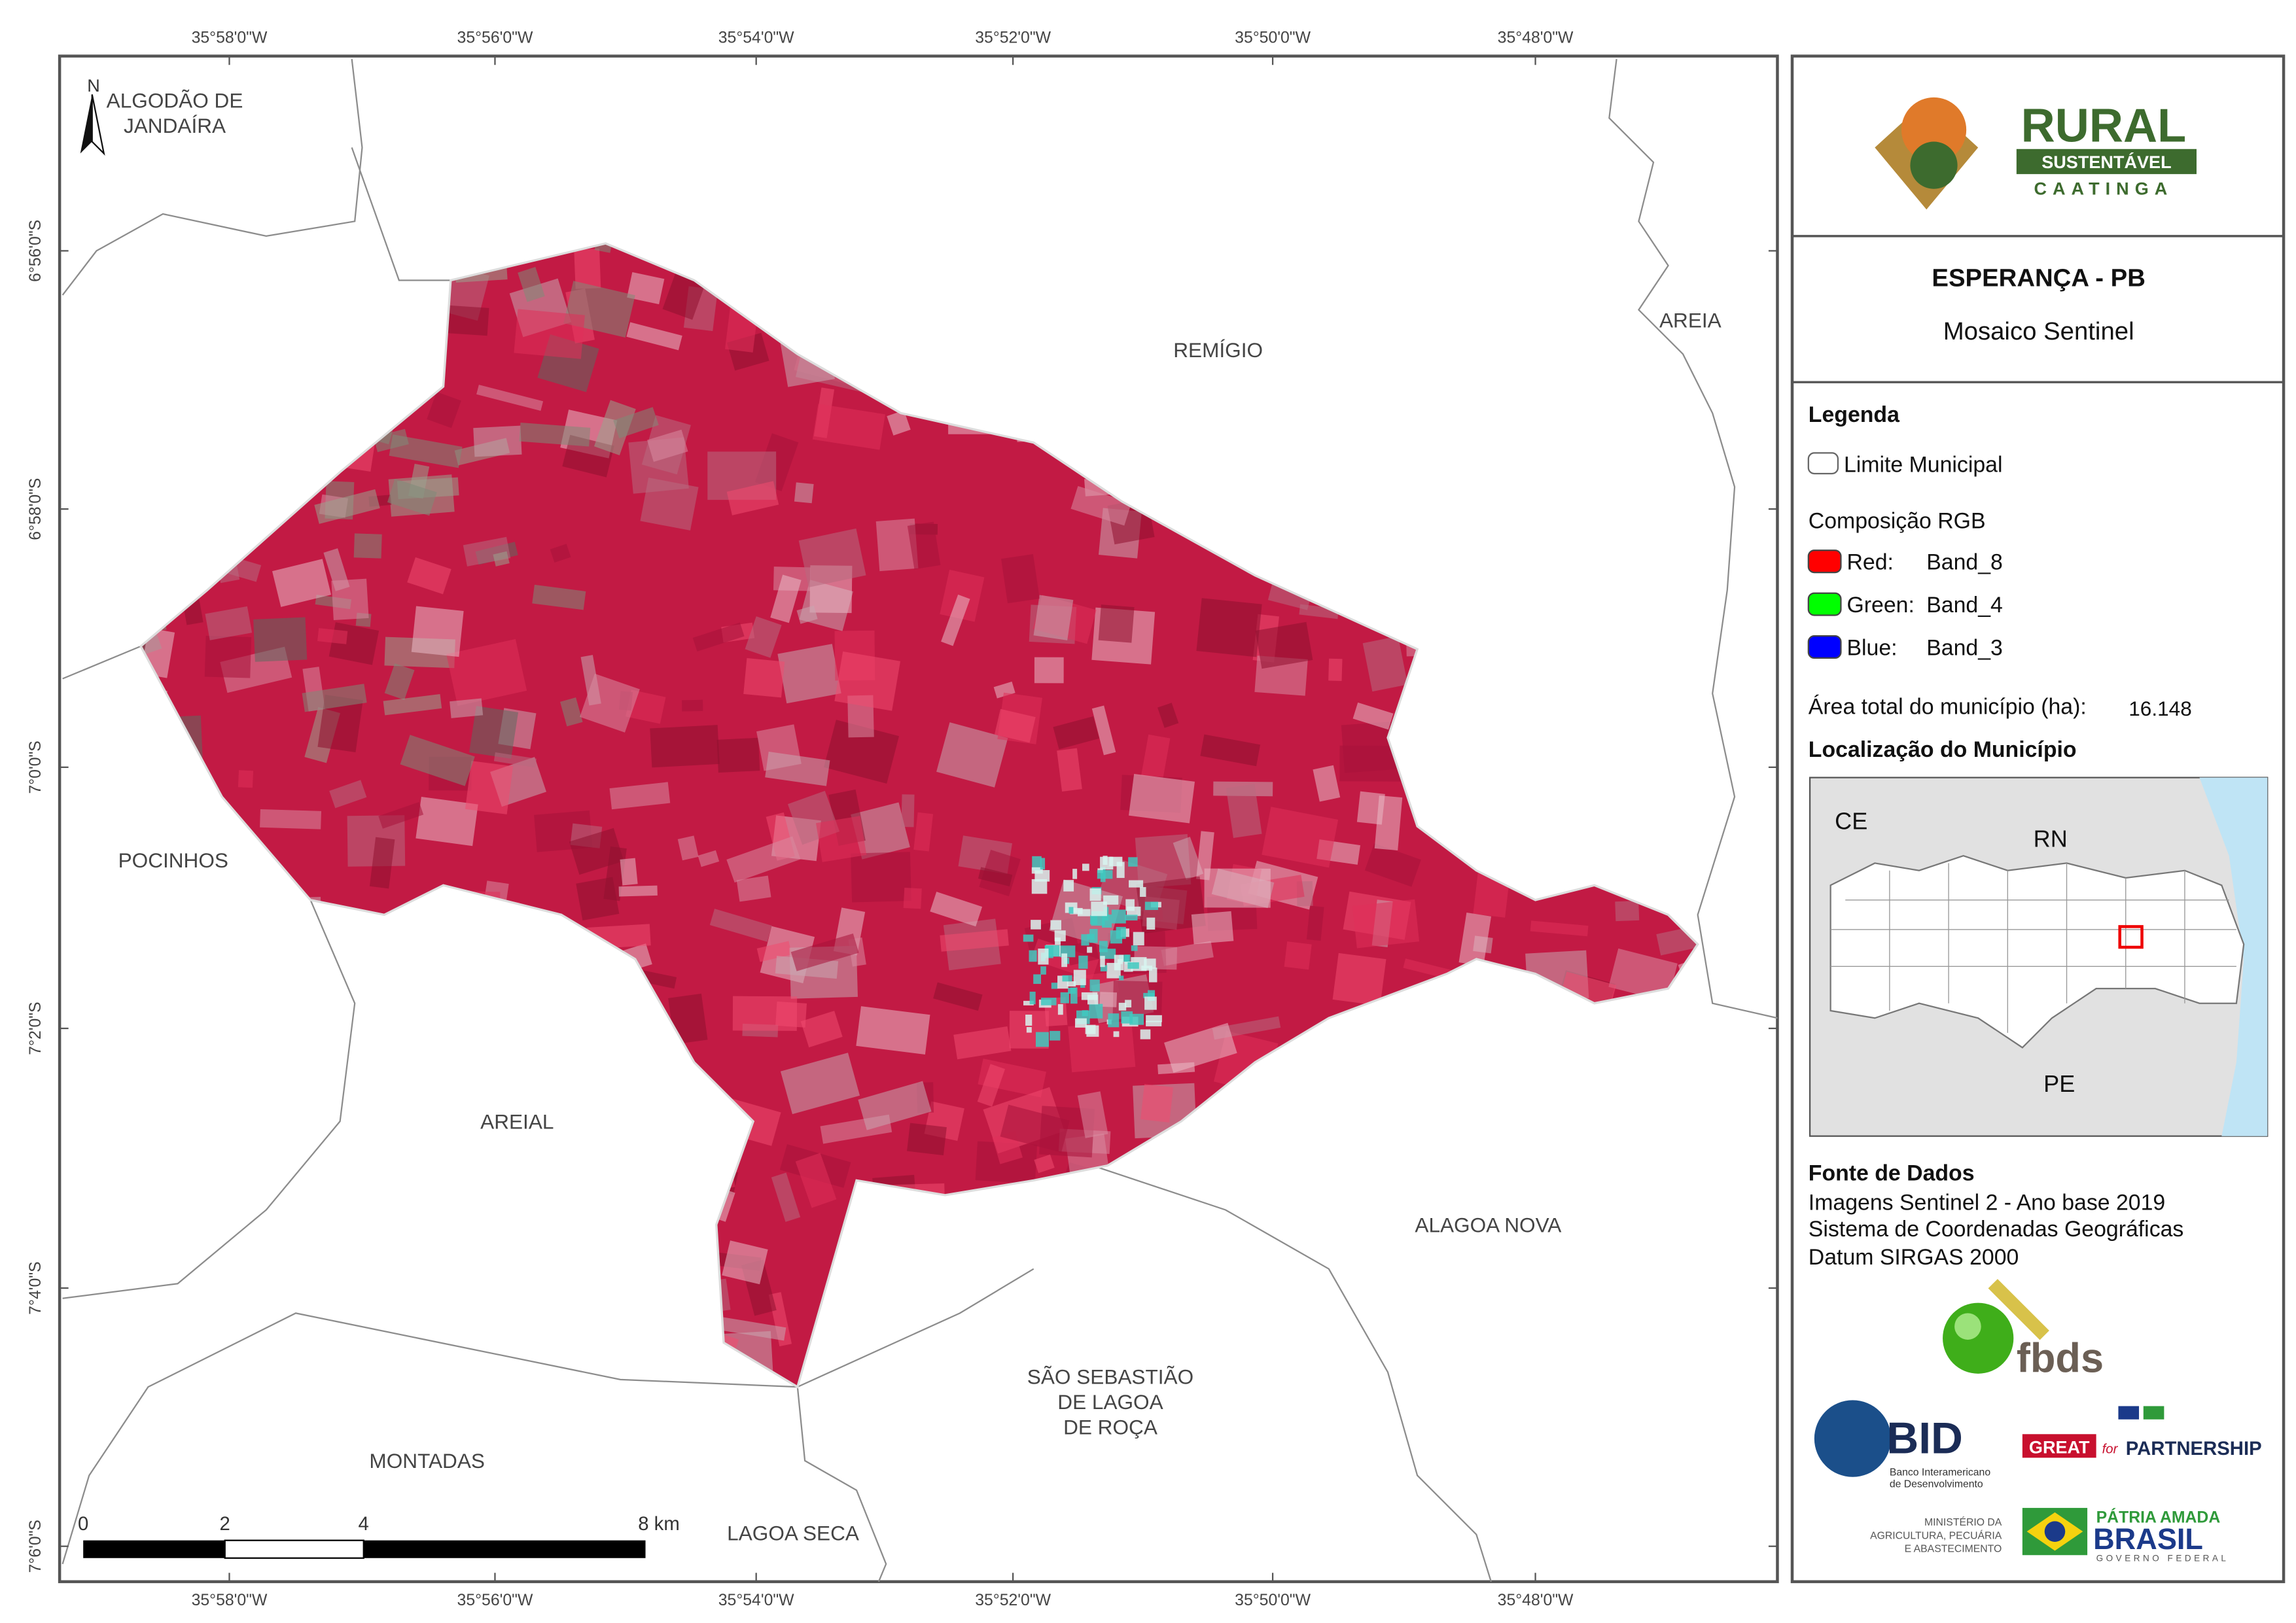  I want to click on great-for: for, so click(2110, 1450).